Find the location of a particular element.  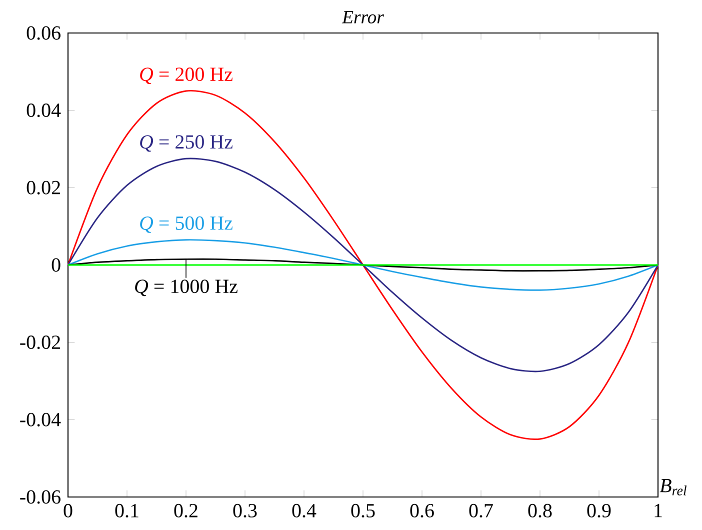

x-tick-label: 0.8 is located at coordinates (540, 511).